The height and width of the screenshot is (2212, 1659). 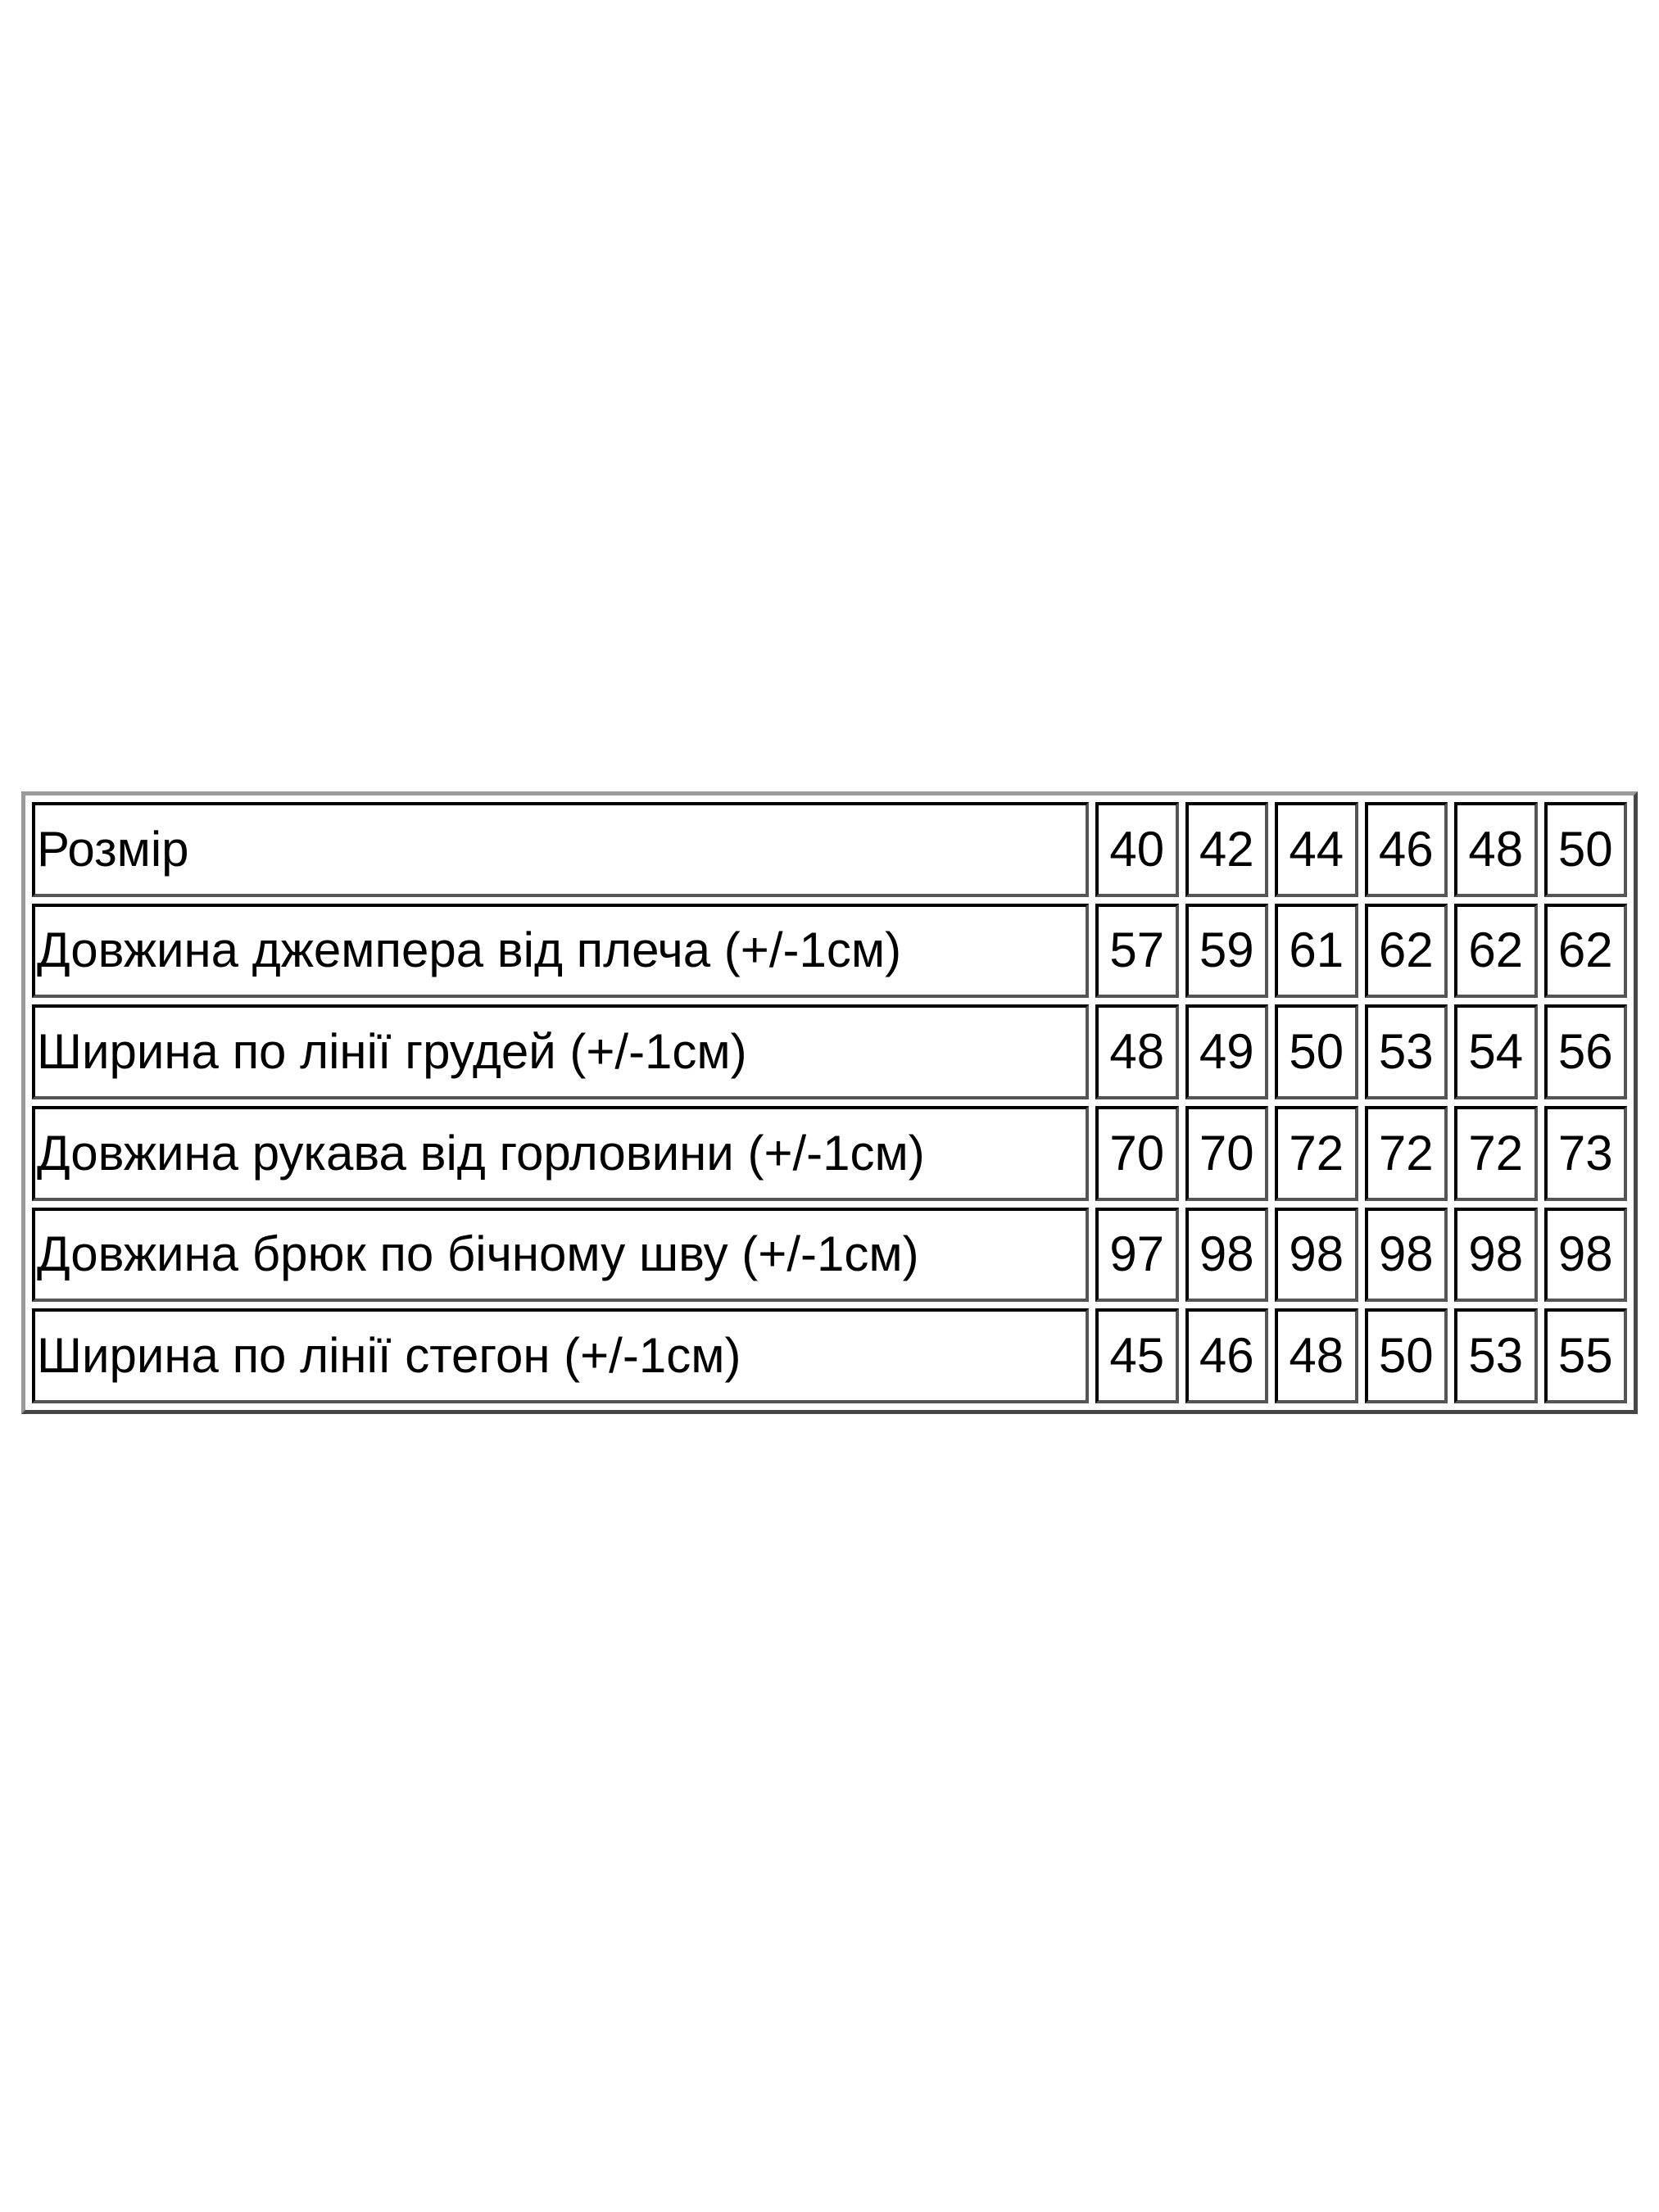 I want to click on size-value-cell: 61, so click(x=1316, y=951).